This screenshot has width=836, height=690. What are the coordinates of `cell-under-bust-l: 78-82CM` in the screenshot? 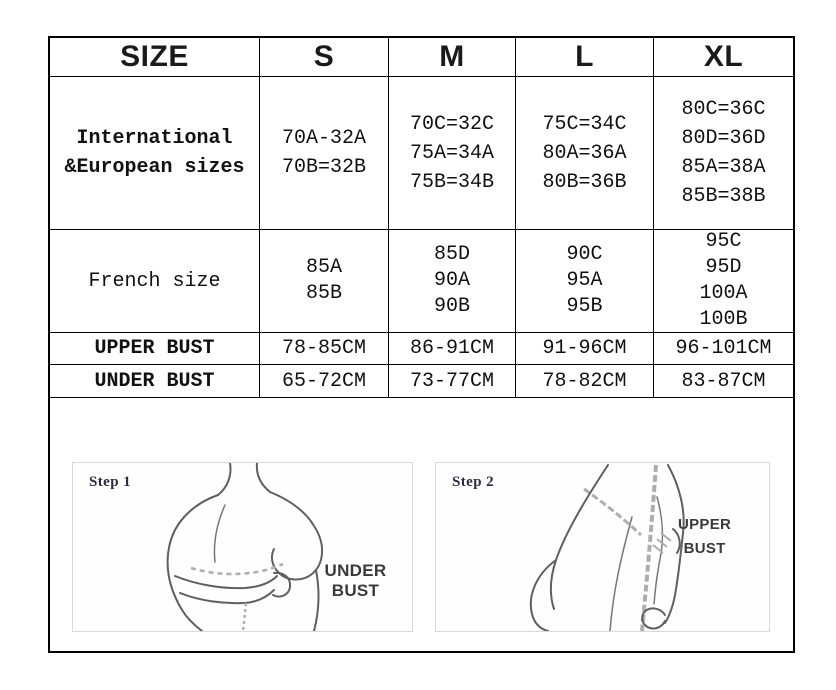 It's located at (585, 381).